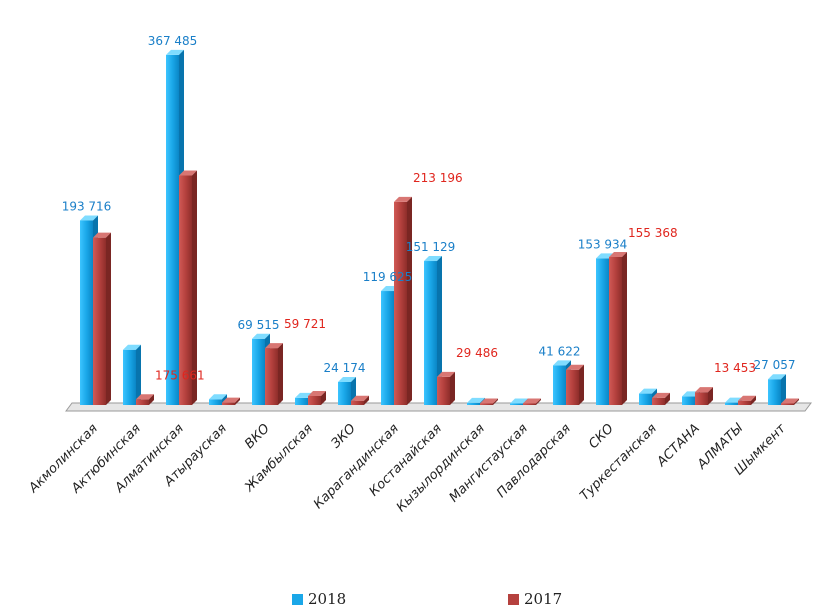 The height and width of the screenshot is (612, 813). What do you see at coordinates (601, 436) in the screenshot?
I see `category-label-12: СКО` at bounding box center [601, 436].